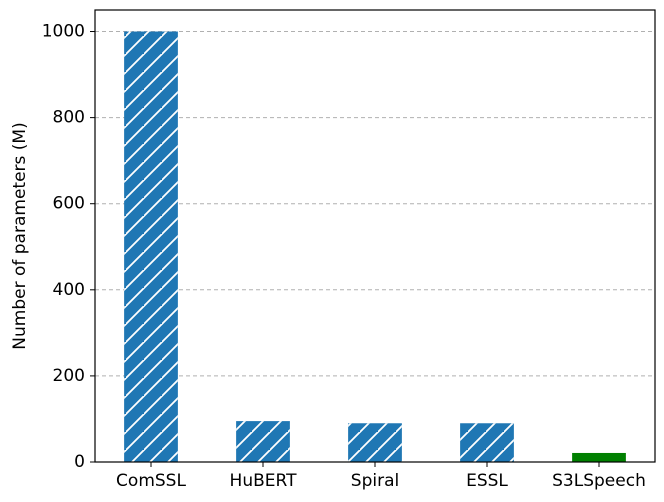 The width and height of the screenshot is (664, 502). Describe the element at coordinates (69, 290) in the screenshot. I see `y-tick-label: 400` at that location.